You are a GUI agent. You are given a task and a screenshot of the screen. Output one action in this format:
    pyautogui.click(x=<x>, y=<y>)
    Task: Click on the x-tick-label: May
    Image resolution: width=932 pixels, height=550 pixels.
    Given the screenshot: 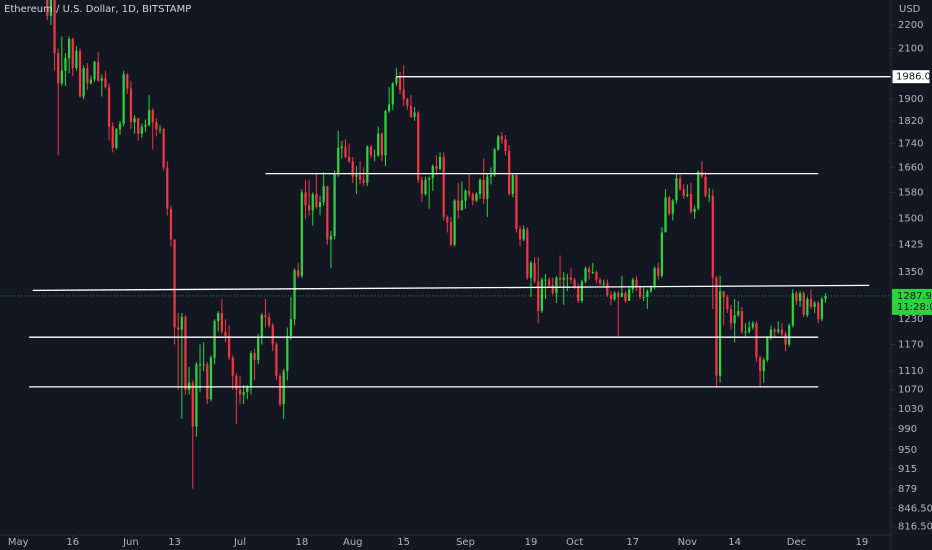 What is the action you would take?
    pyautogui.click(x=18, y=542)
    